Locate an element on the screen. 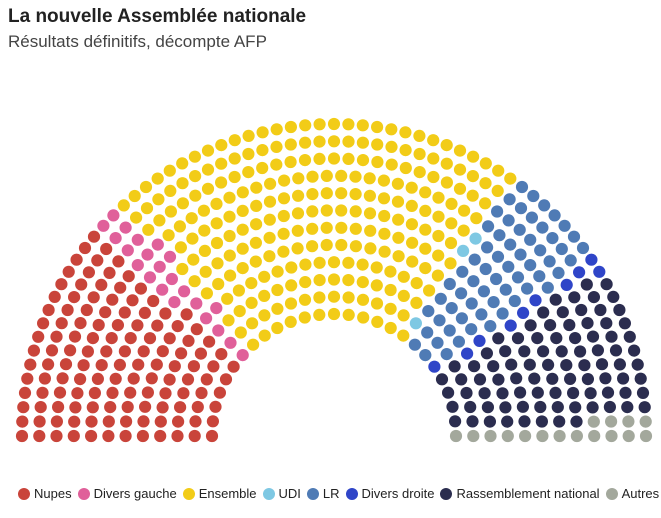 Image resolution: width=661 pixels, height=518 pixels. legend-item-nupes: Nupes is located at coordinates (45, 493).